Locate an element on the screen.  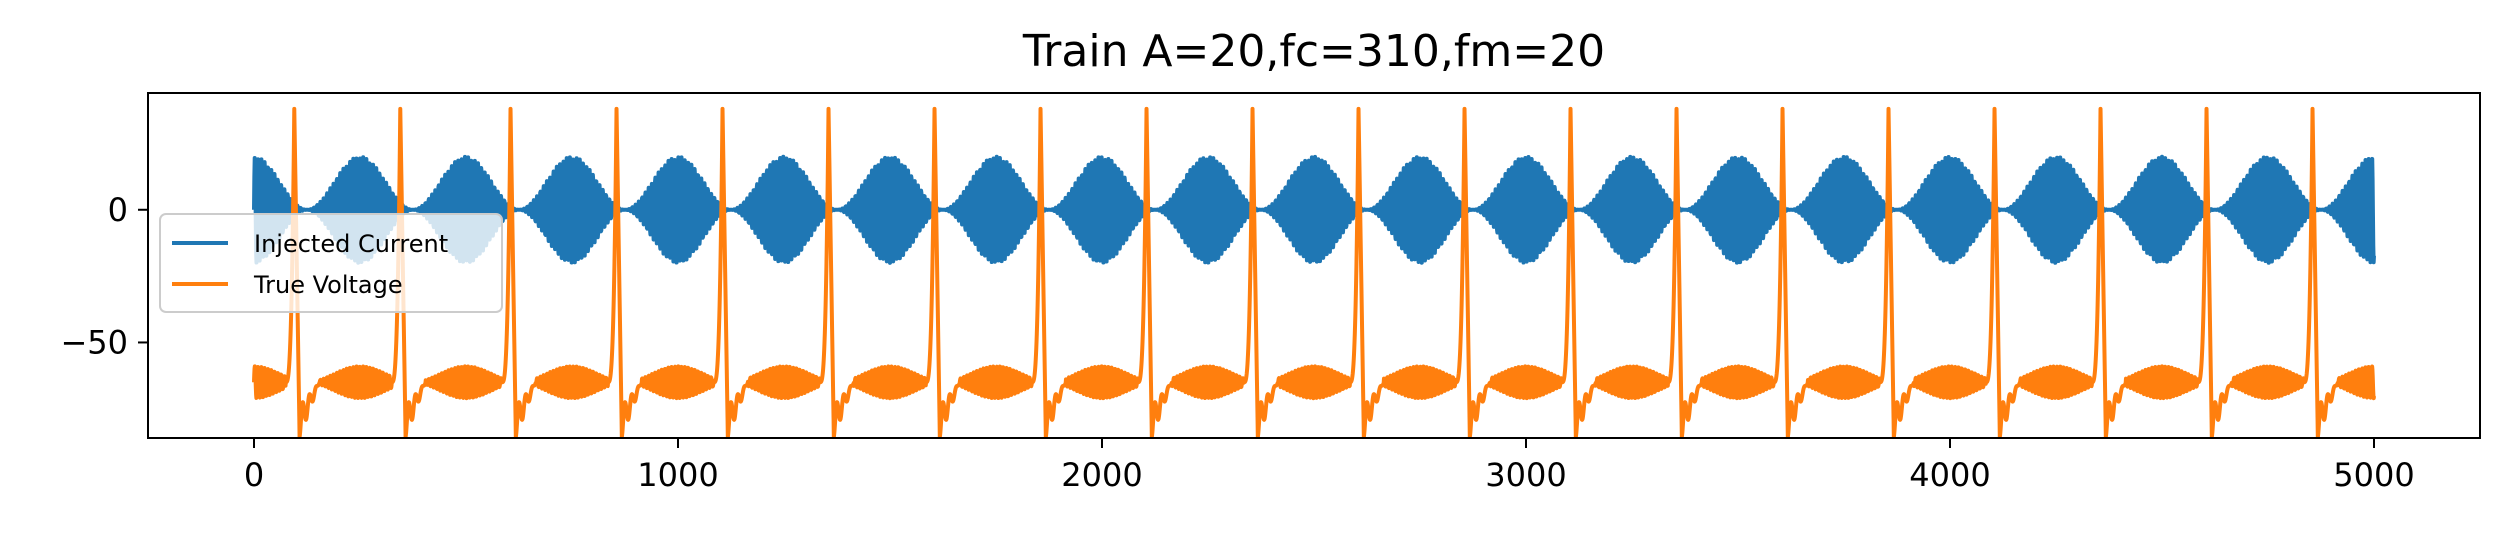
legend: Injected Current True Voltage is located at coordinates (331, 263).